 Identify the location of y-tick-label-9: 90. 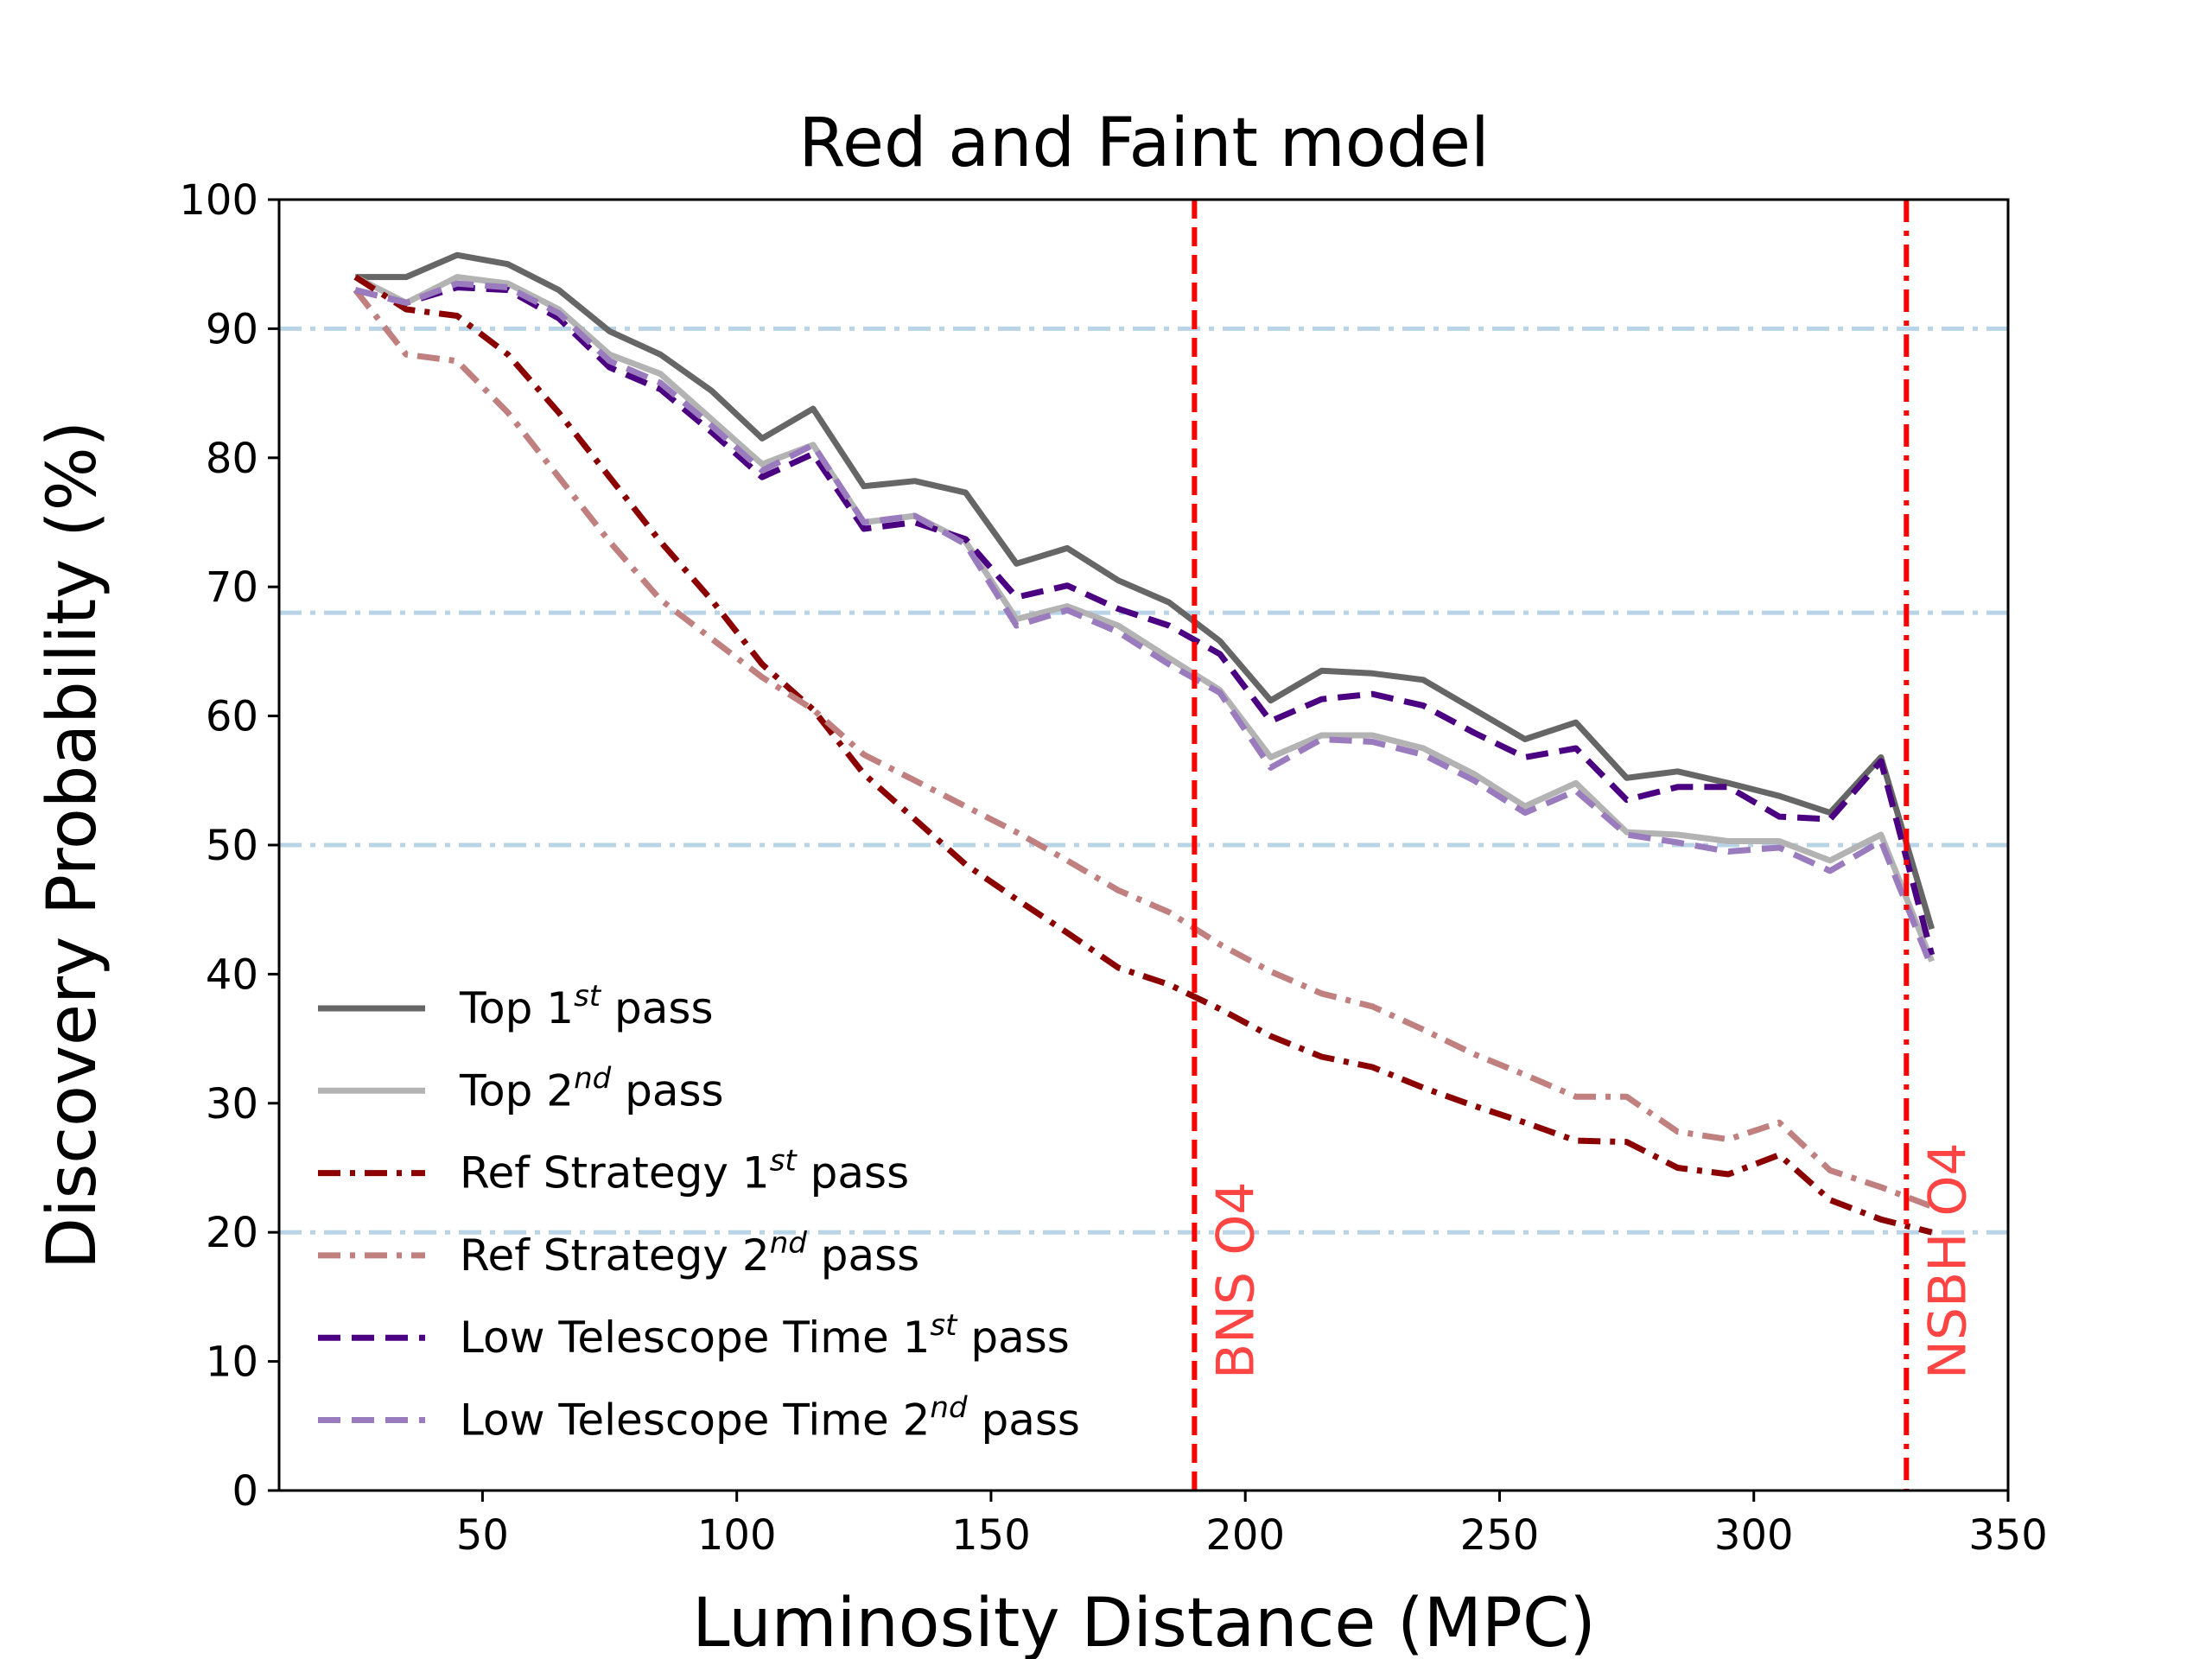
(232, 329).